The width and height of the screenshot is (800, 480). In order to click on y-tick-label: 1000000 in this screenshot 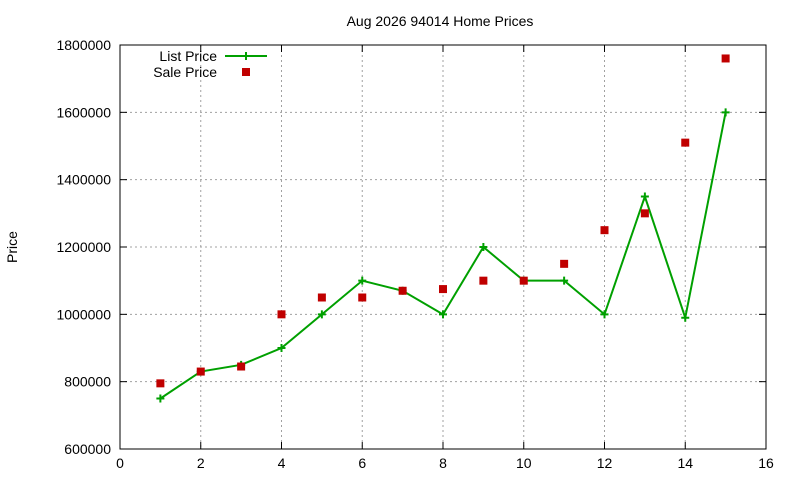, I will do `click(83, 314)`.